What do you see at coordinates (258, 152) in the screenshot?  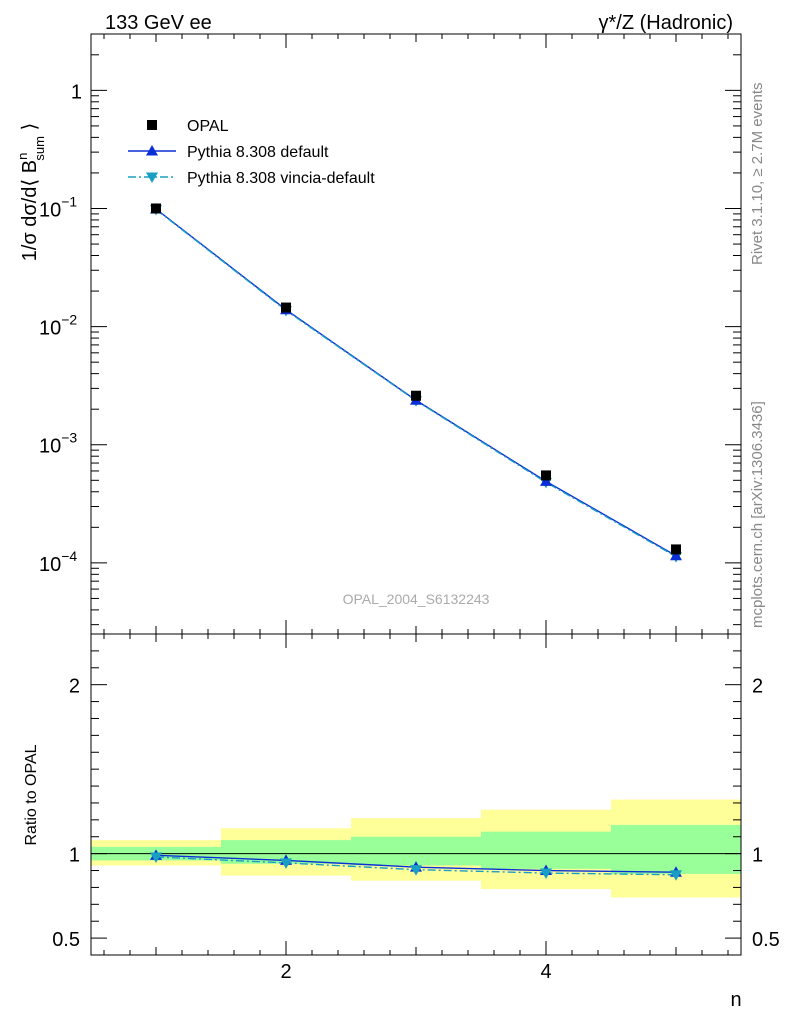 I see `legend-label: Pythia 8.308 default` at bounding box center [258, 152].